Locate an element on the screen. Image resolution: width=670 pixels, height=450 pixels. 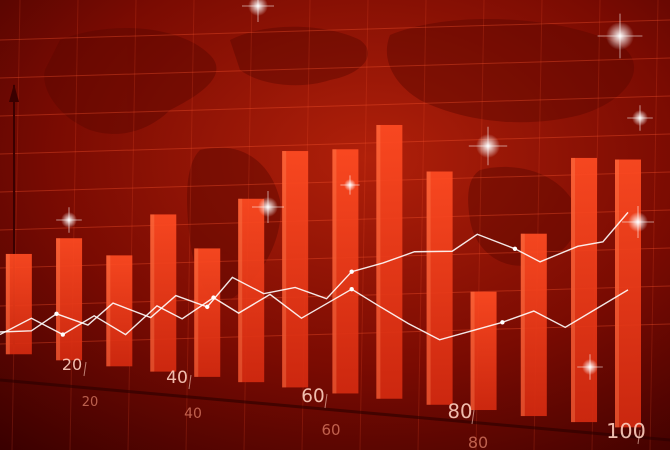
x-axis-back: 20 40 60 80 is located at coordinates (285, 422).